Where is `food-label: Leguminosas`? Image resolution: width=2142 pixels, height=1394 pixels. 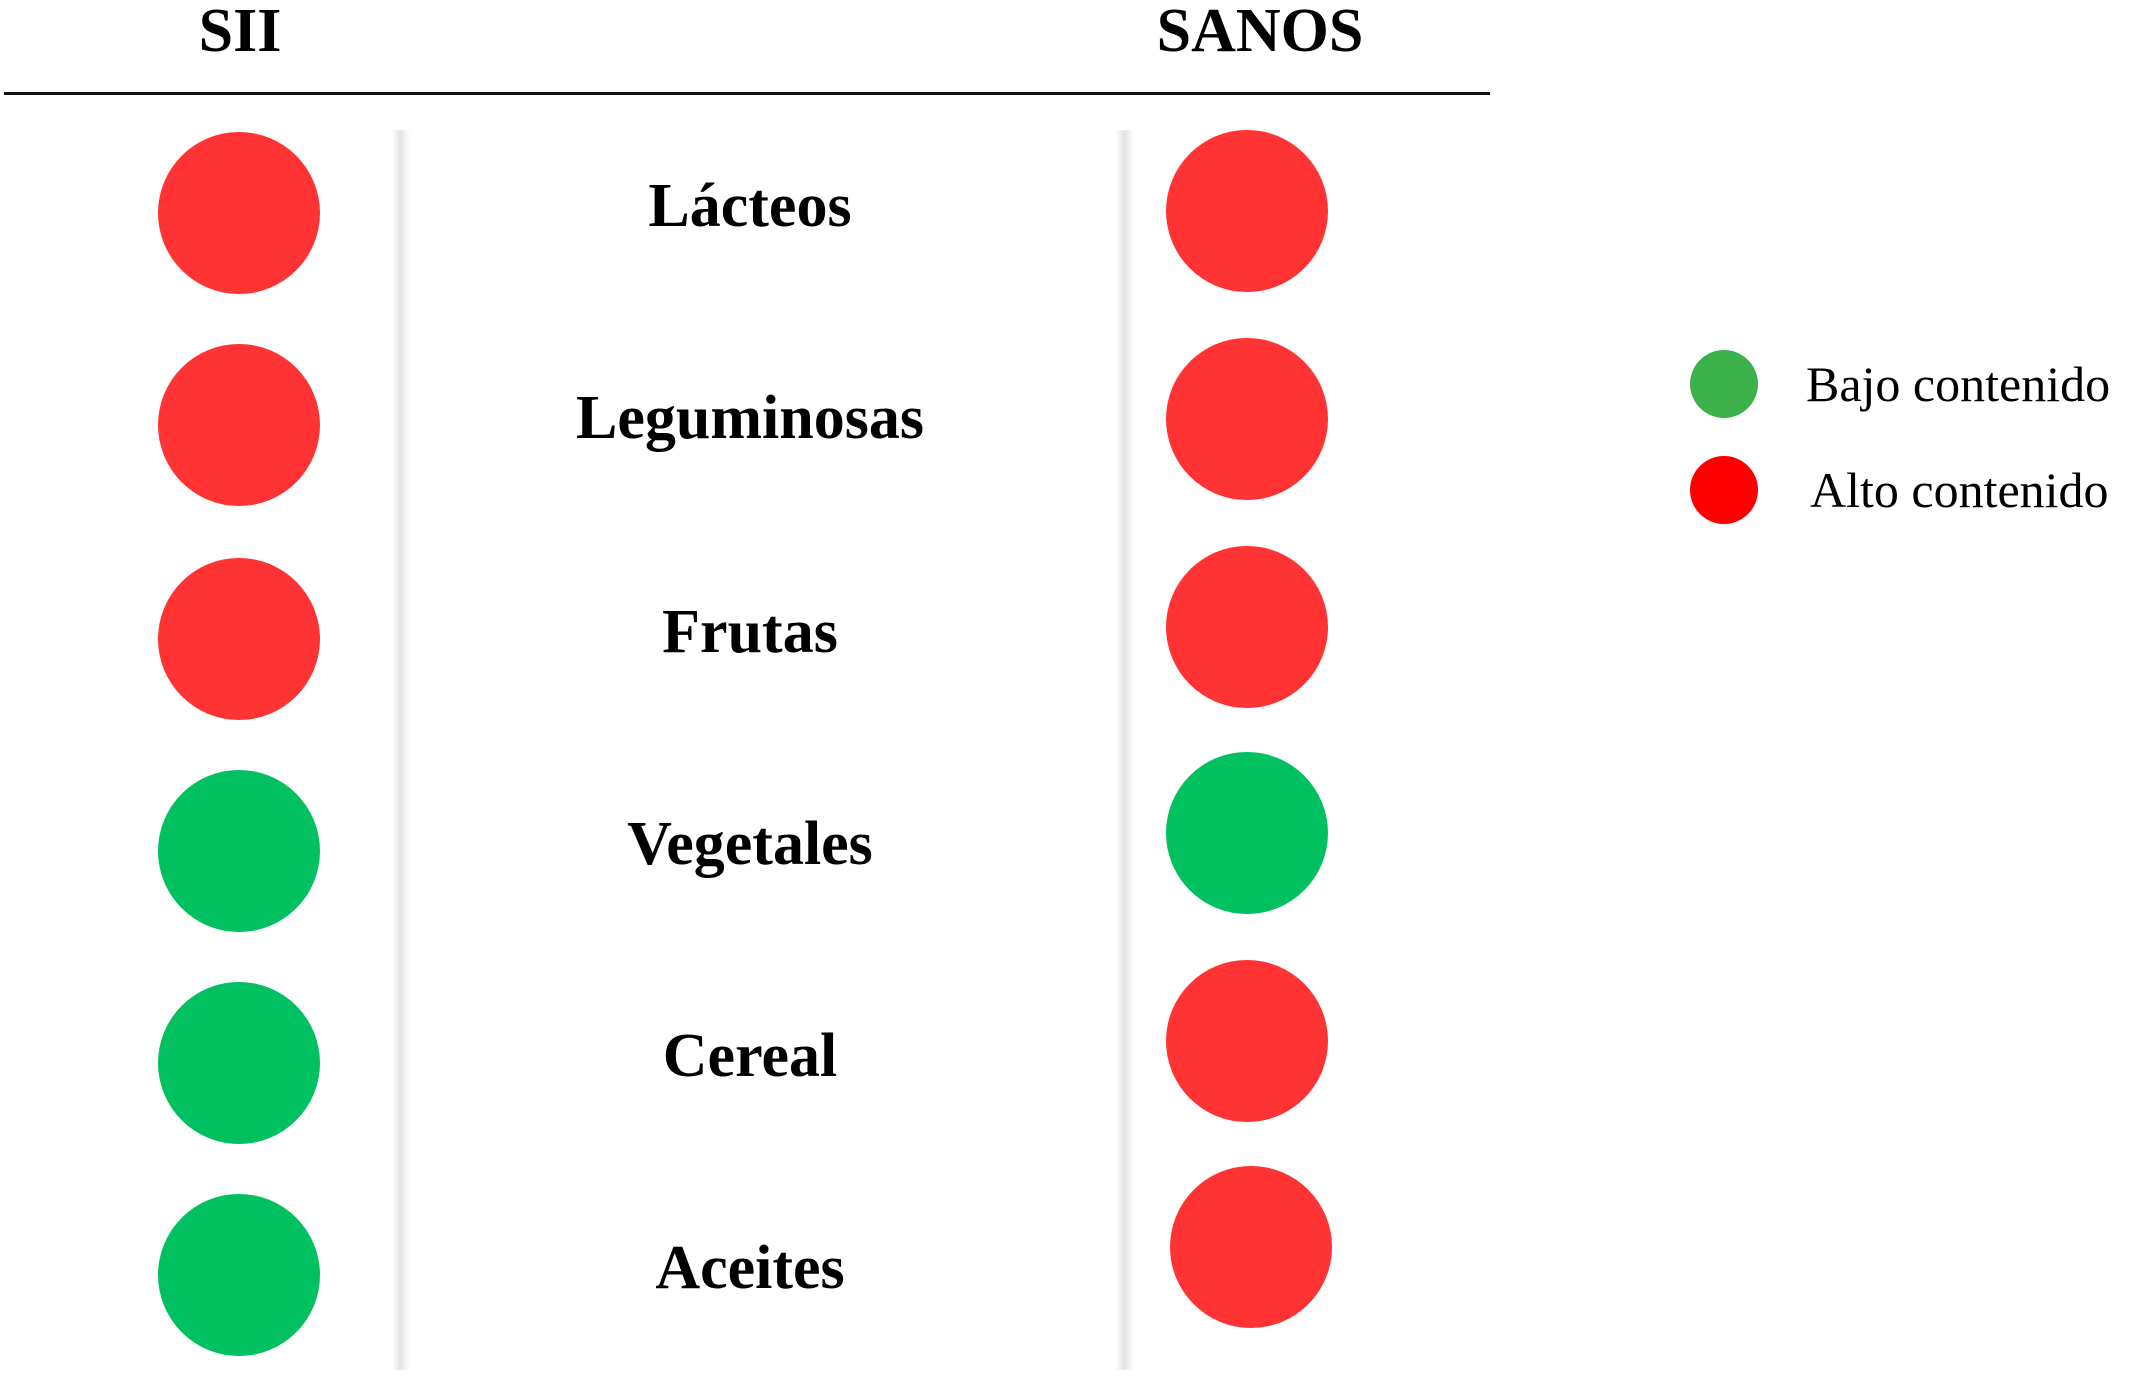
food-label: Leguminosas is located at coordinates (750, 418).